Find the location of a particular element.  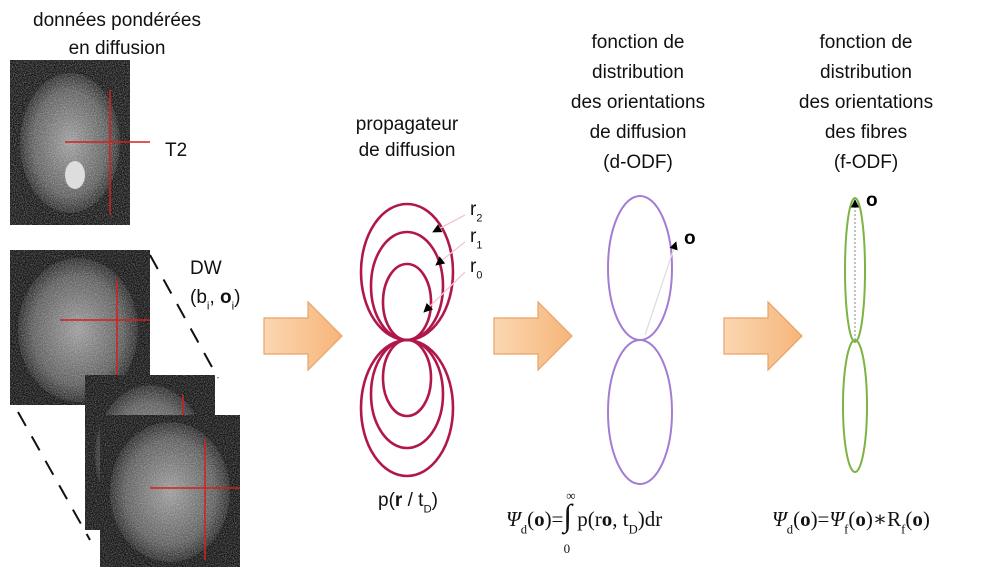

d-odf-direction-label: o is located at coordinates (690, 238).